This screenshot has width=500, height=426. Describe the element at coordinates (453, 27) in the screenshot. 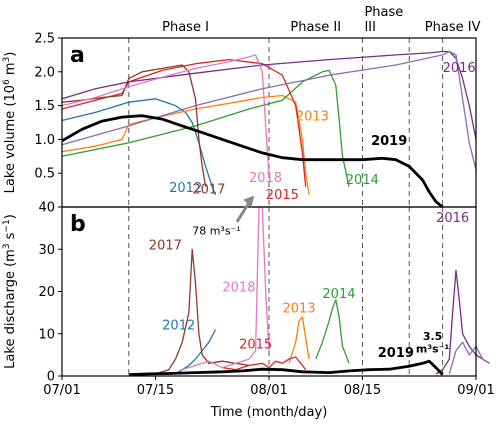

I see `phase-header-label: Phase IV` at that location.